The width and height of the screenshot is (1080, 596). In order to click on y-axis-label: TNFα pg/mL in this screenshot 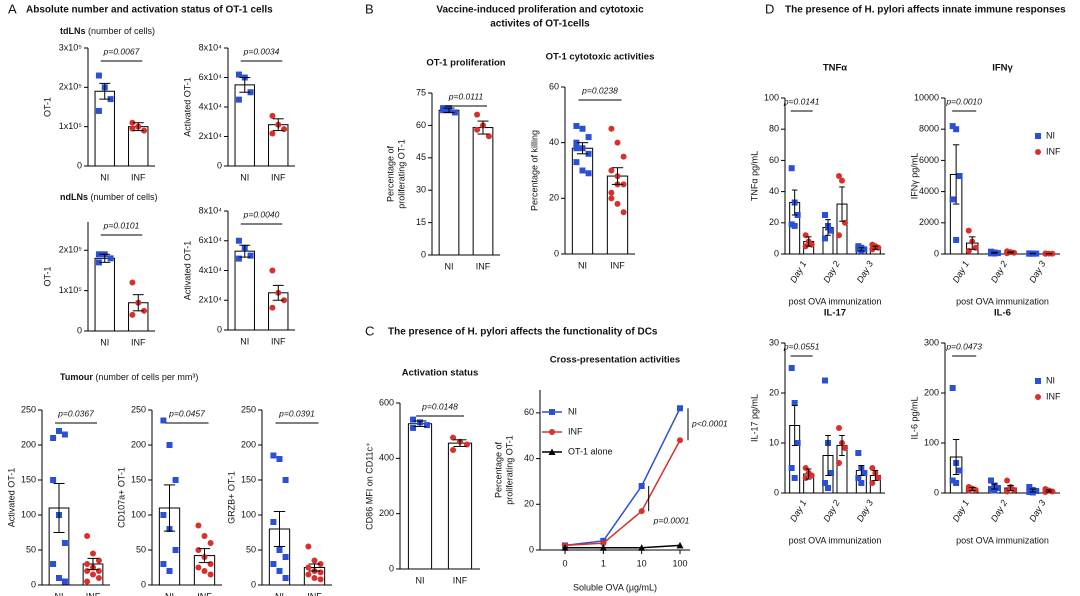, I will do `click(754, 176)`.